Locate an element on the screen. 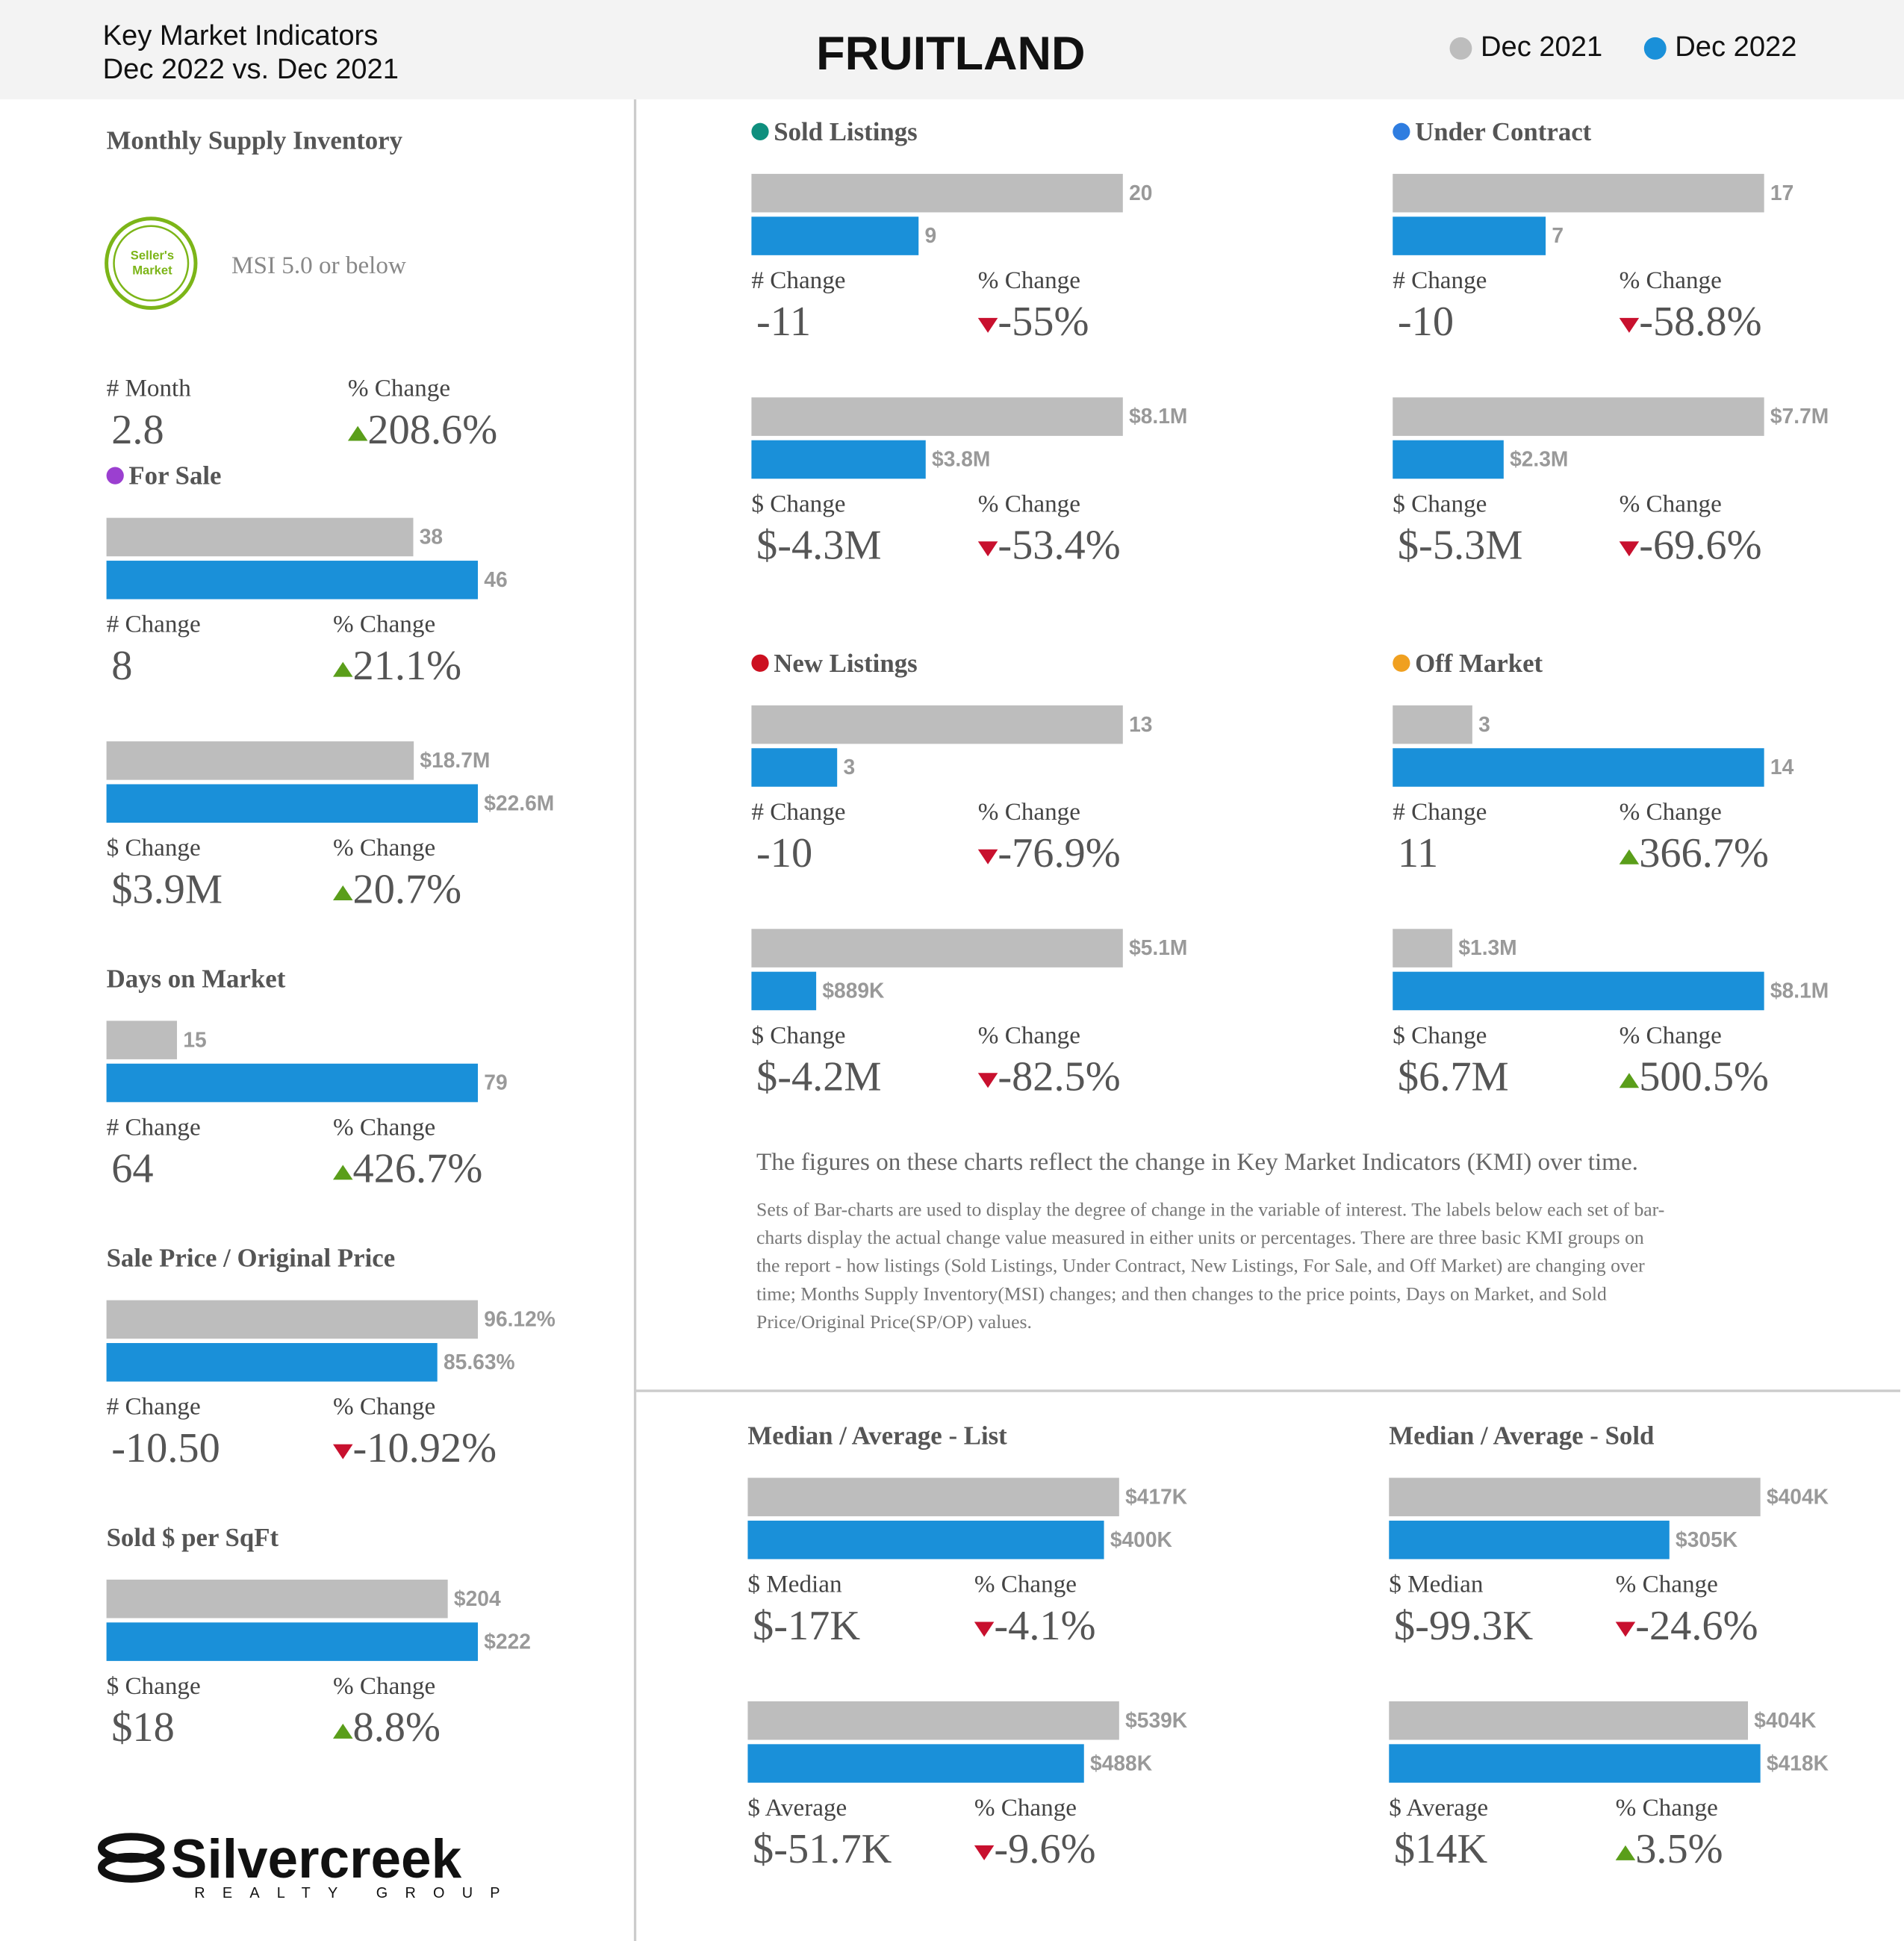 The image size is (1904, 1941). header-bg is located at coordinates (952, 50).